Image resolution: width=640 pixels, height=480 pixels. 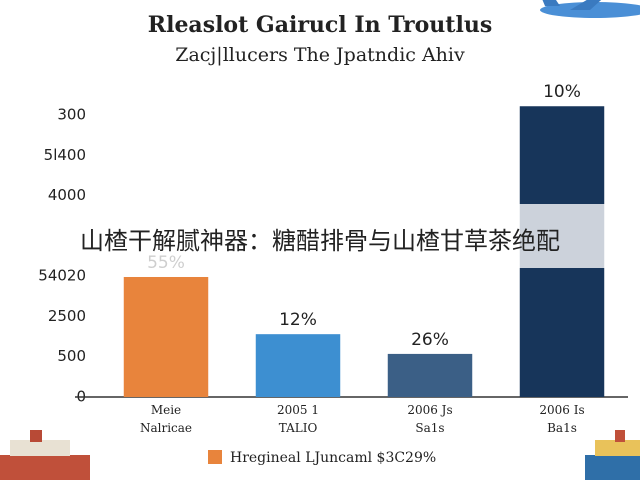 I want to click on legend-label: Hregineal LJuncaml $3C29%, so click(x=333, y=458).